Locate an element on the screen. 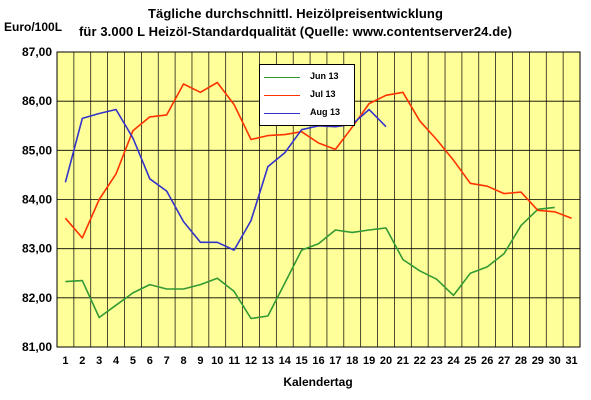 The image size is (591, 400). x-tick-label: 23 is located at coordinates (436, 361).